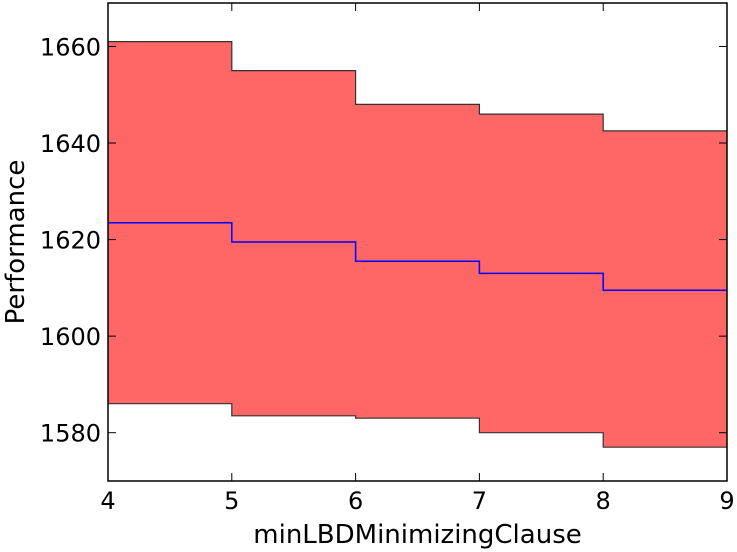  Describe the element at coordinates (603, 501) in the screenshot. I see `x-tick-label: 8` at that location.